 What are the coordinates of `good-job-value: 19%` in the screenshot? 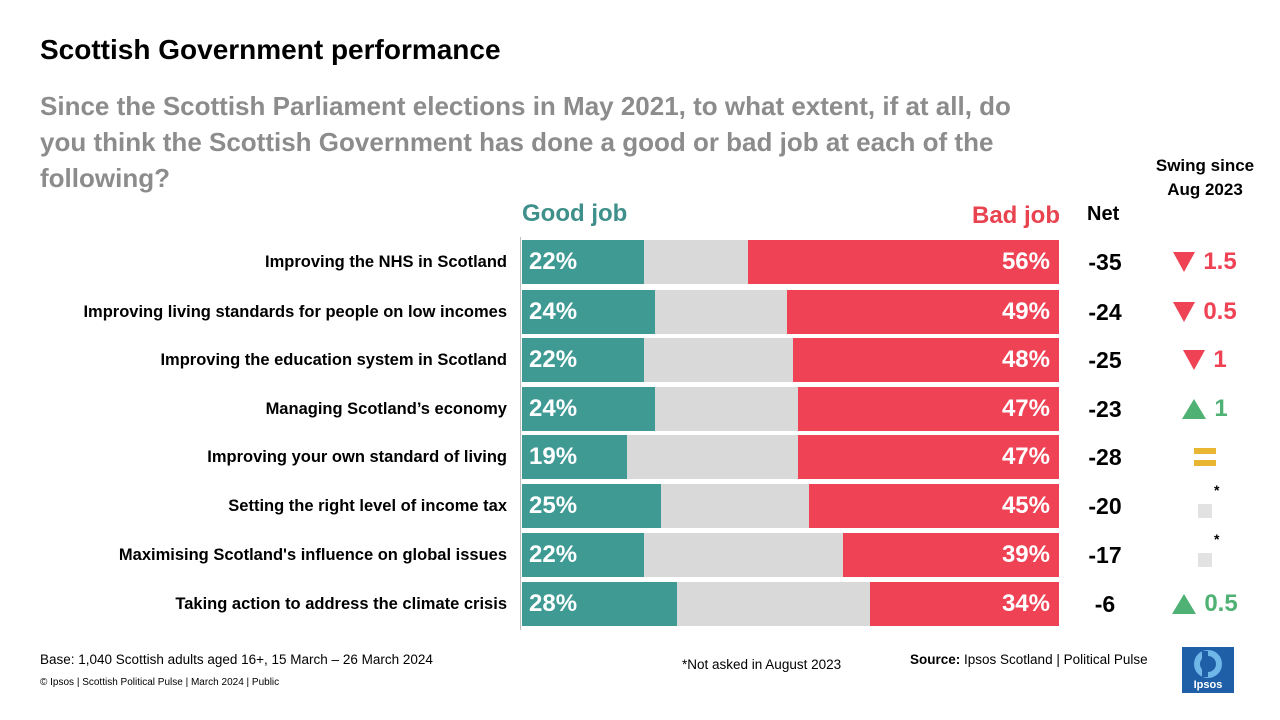 It's located at (553, 456).